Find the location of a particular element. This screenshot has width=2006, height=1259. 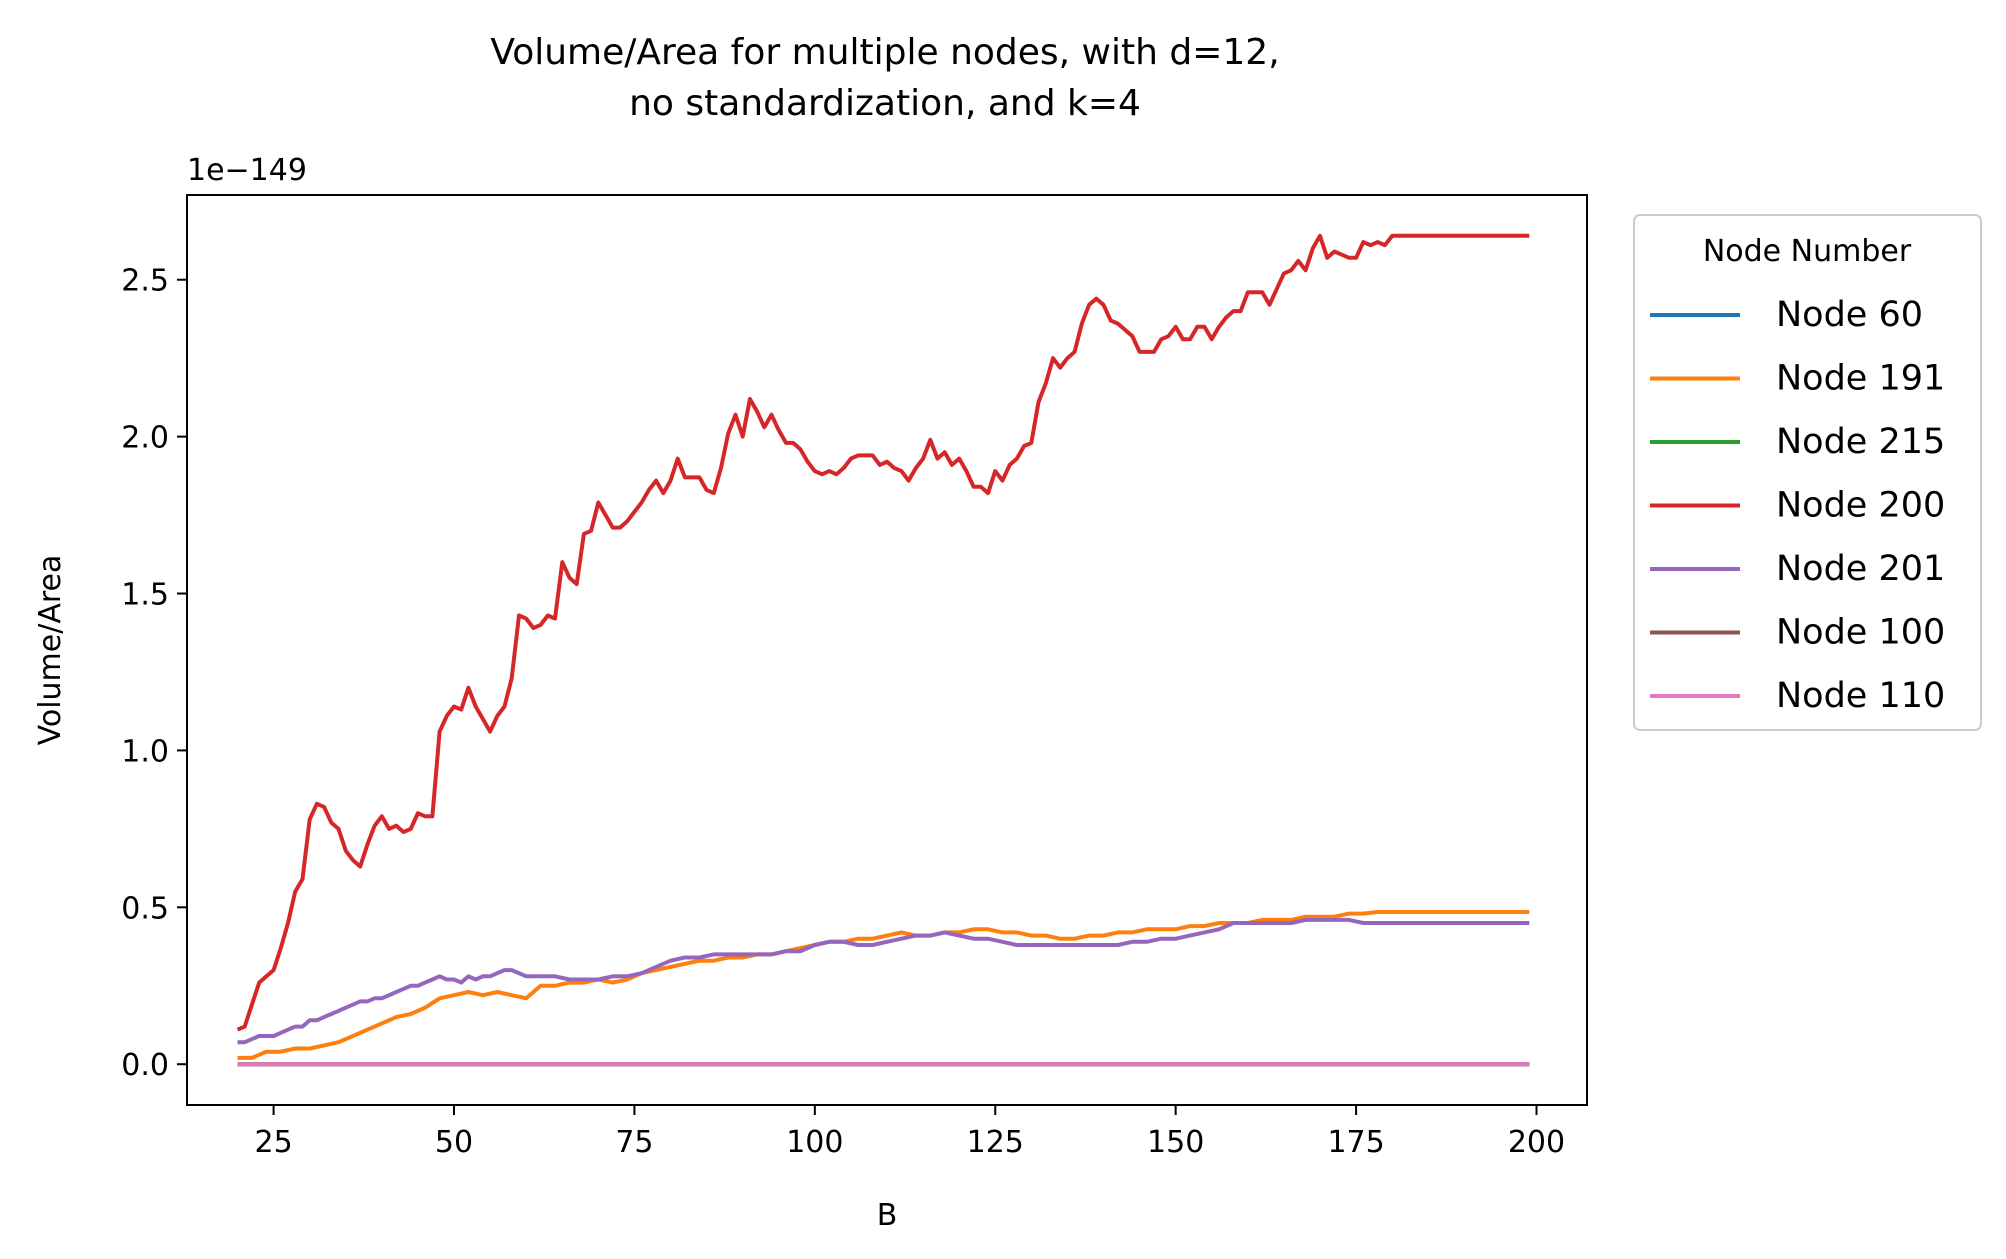

x-tick-label: 100 is located at coordinates (814, 1142).